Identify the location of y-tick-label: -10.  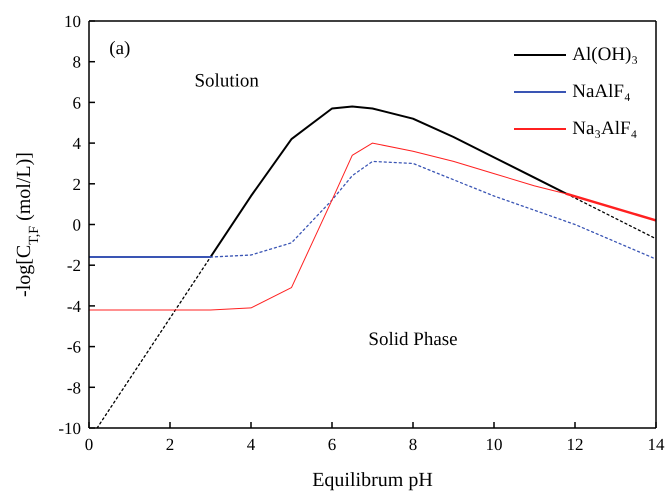
(69, 428).